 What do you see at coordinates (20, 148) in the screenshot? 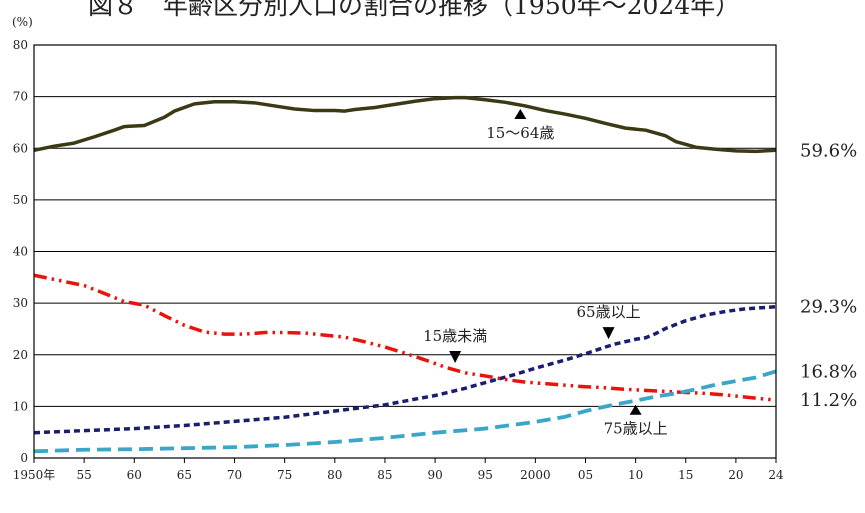
I see `y-tick-label-60: 60` at bounding box center [20, 148].